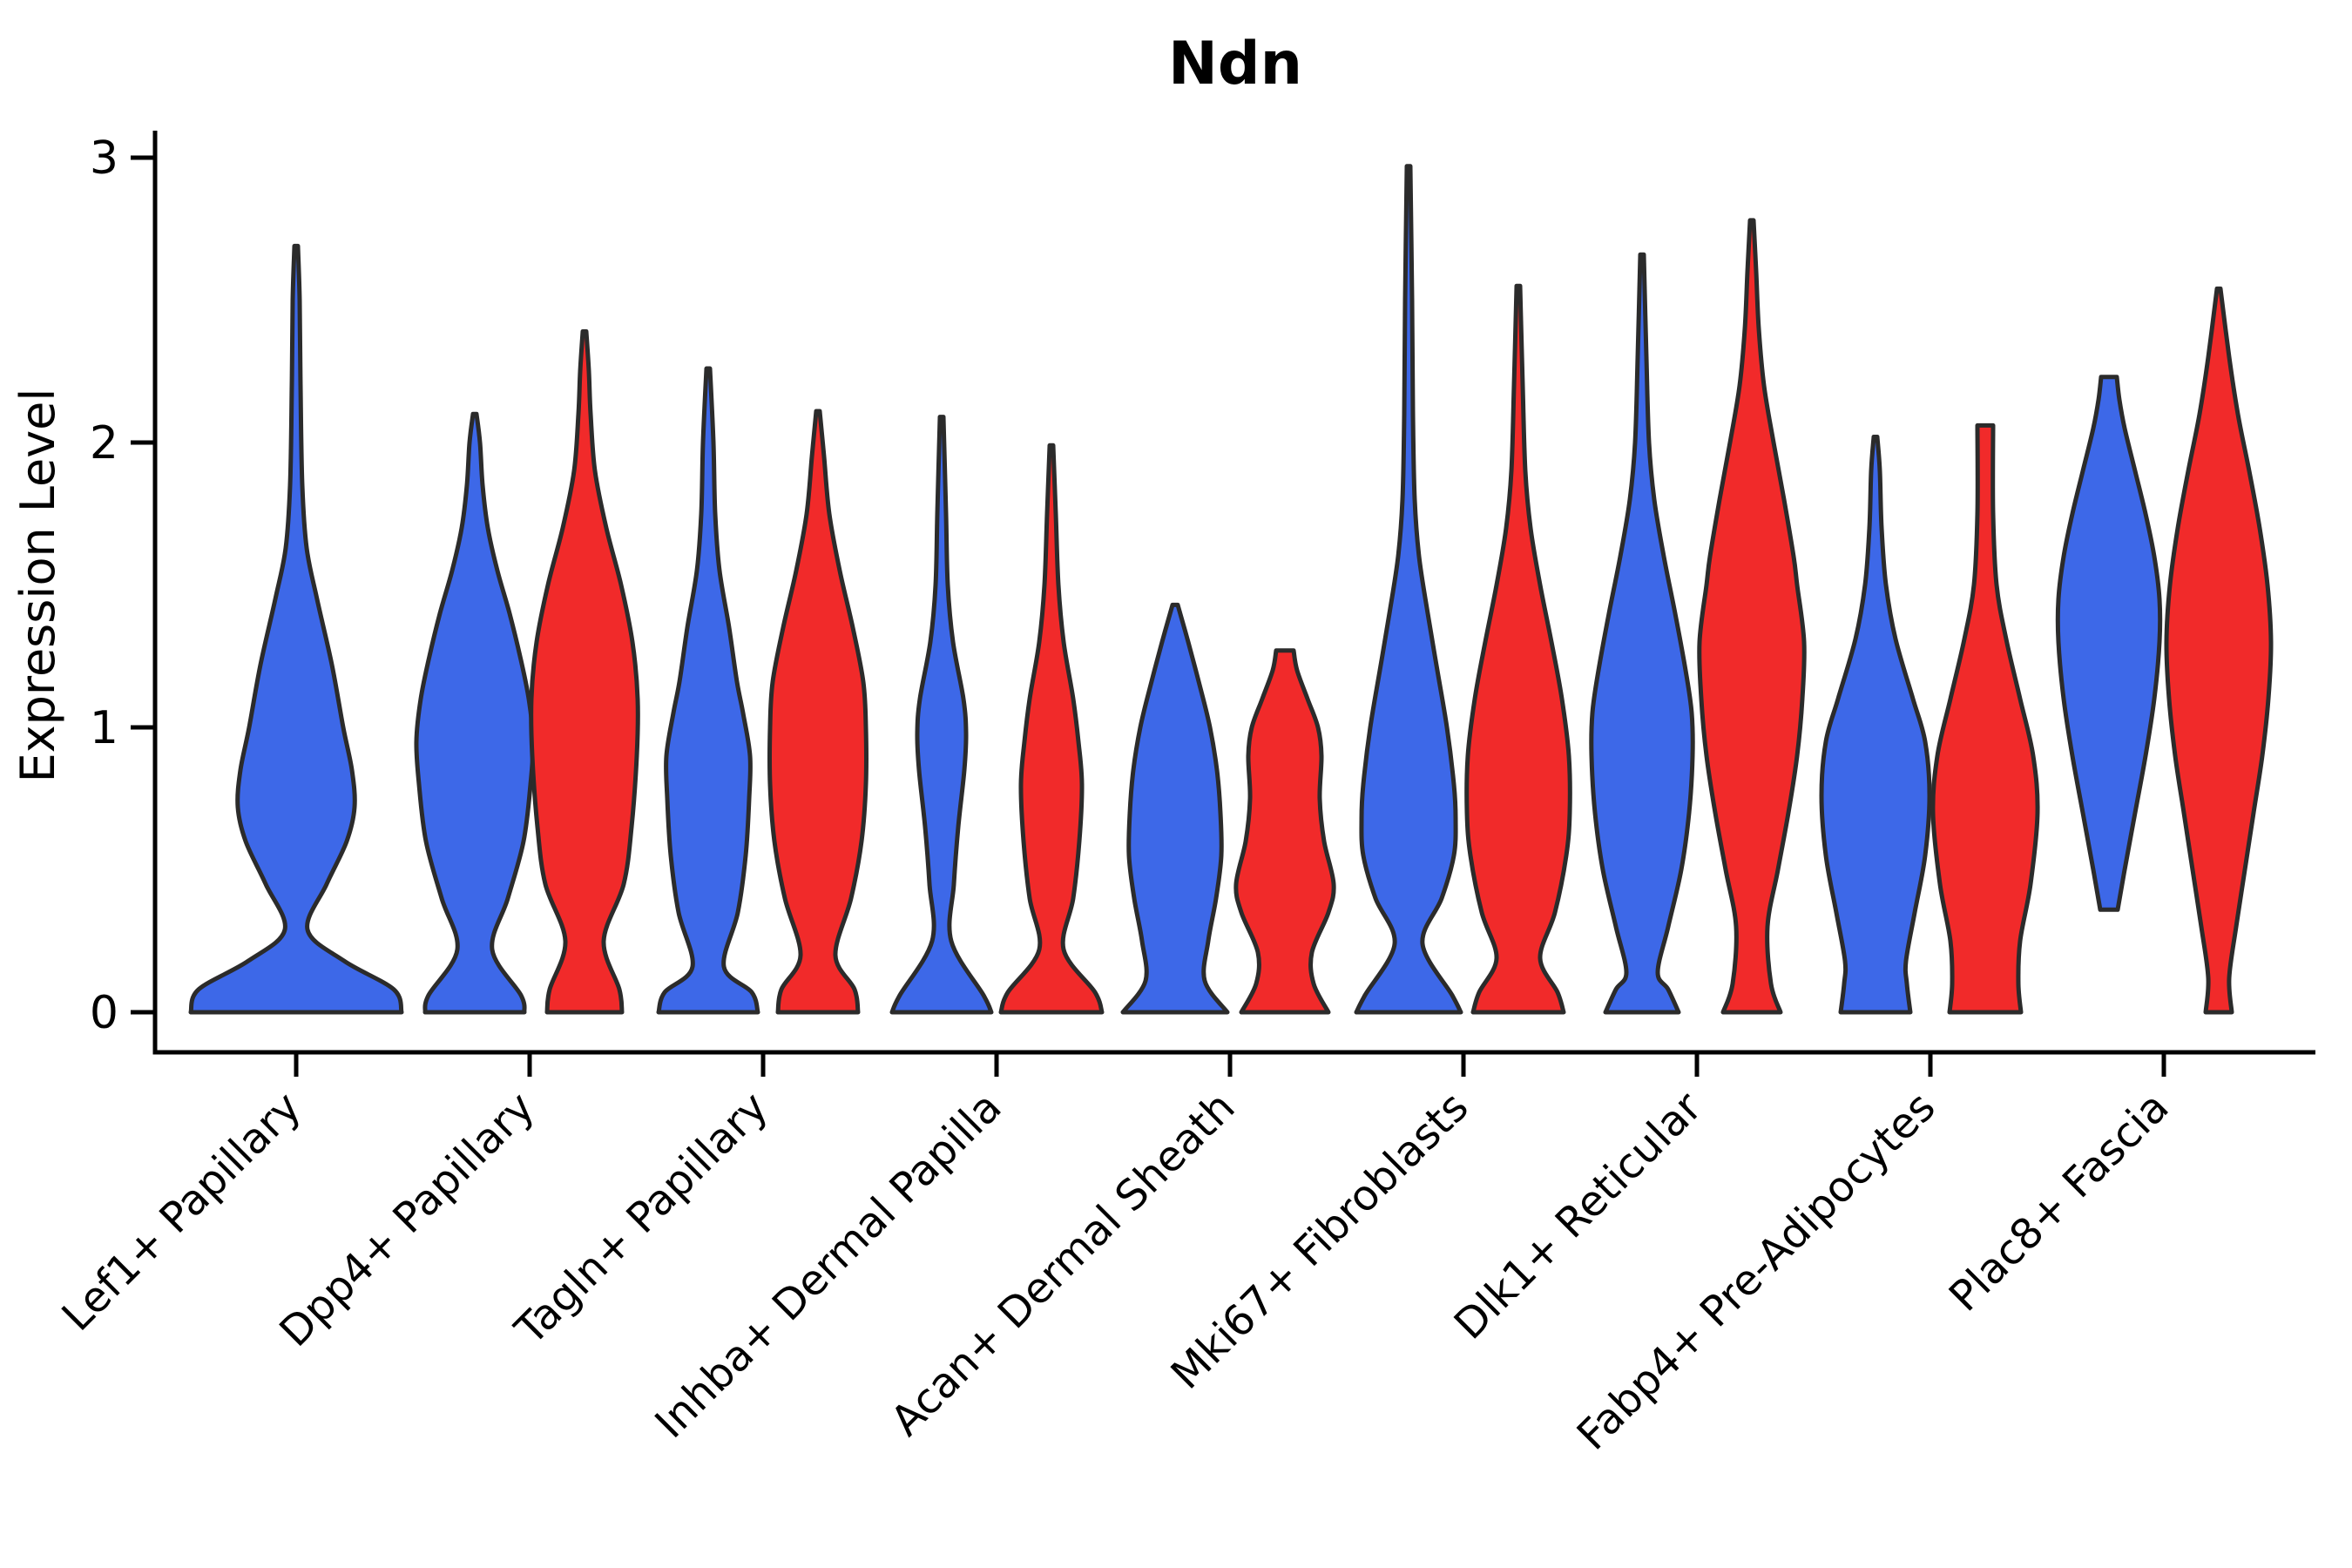 The height and width of the screenshot is (1568, 2352). Describe the element at coordinates (2219, 650) in the screenshot. I see `violin-plac8-fascia-red` at that location.